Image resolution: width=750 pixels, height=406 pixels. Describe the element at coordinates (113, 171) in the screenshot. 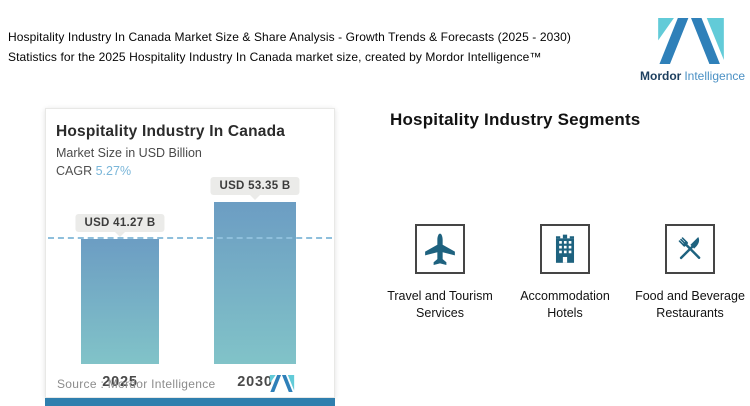

I see `cagr-value: 5.27%` at that location.